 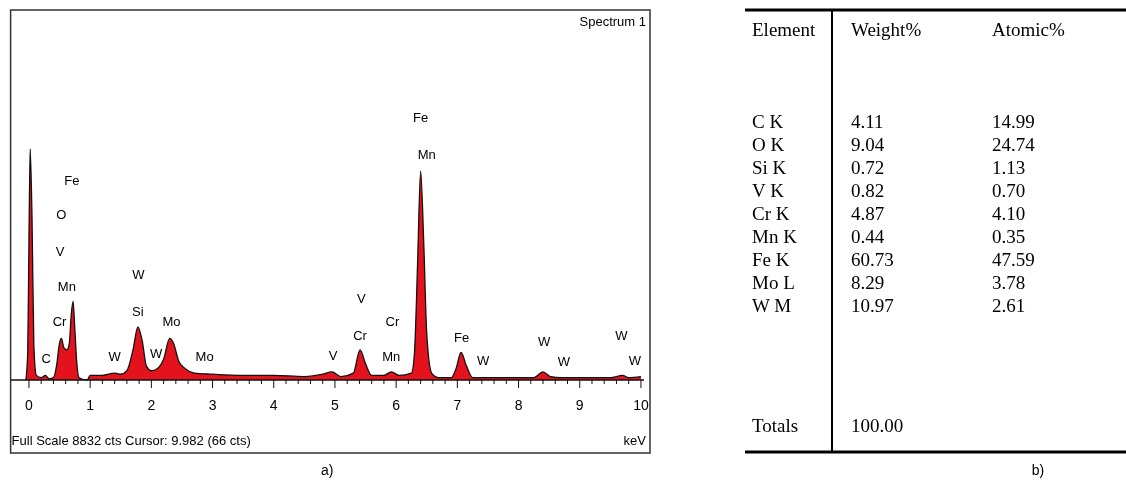 I want to click on category-label: Fe K, so click(x=771, y=259).